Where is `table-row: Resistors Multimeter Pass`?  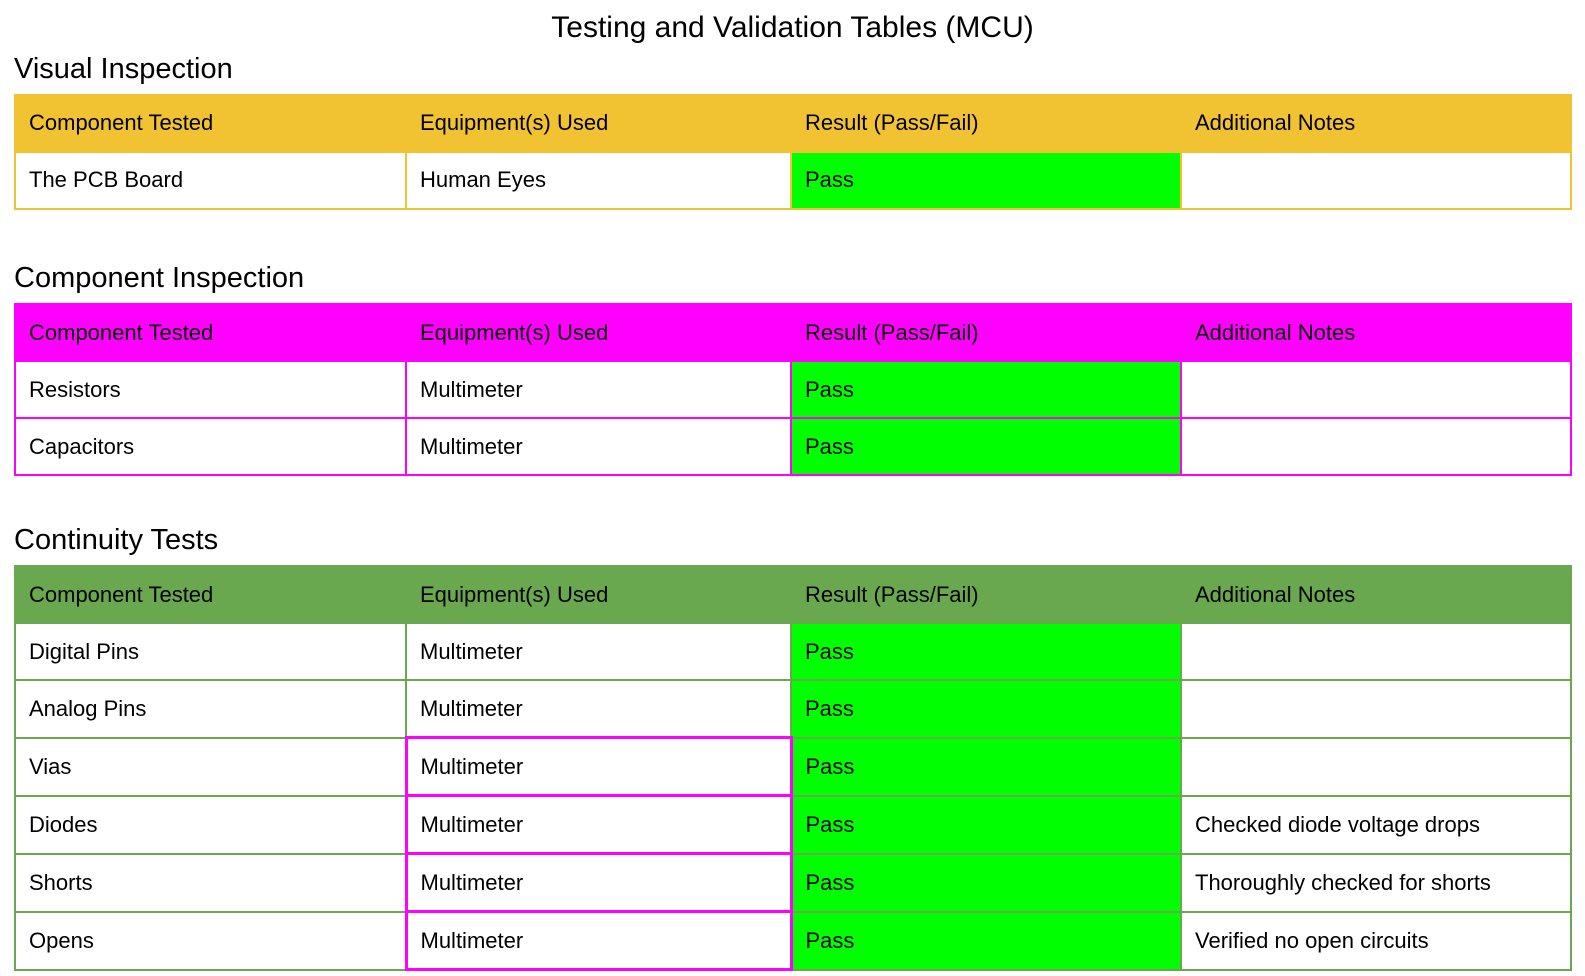 table-row: Resistors Multimeter Pass is located at coordinates (793, 389).